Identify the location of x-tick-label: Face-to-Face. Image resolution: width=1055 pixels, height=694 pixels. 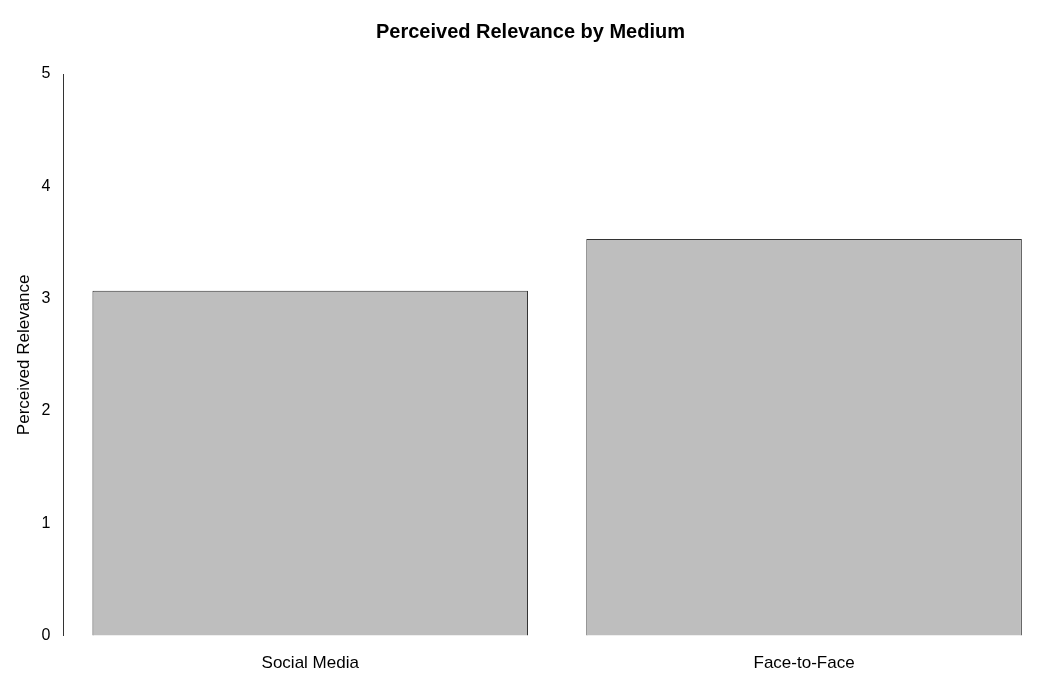
(804, 663).